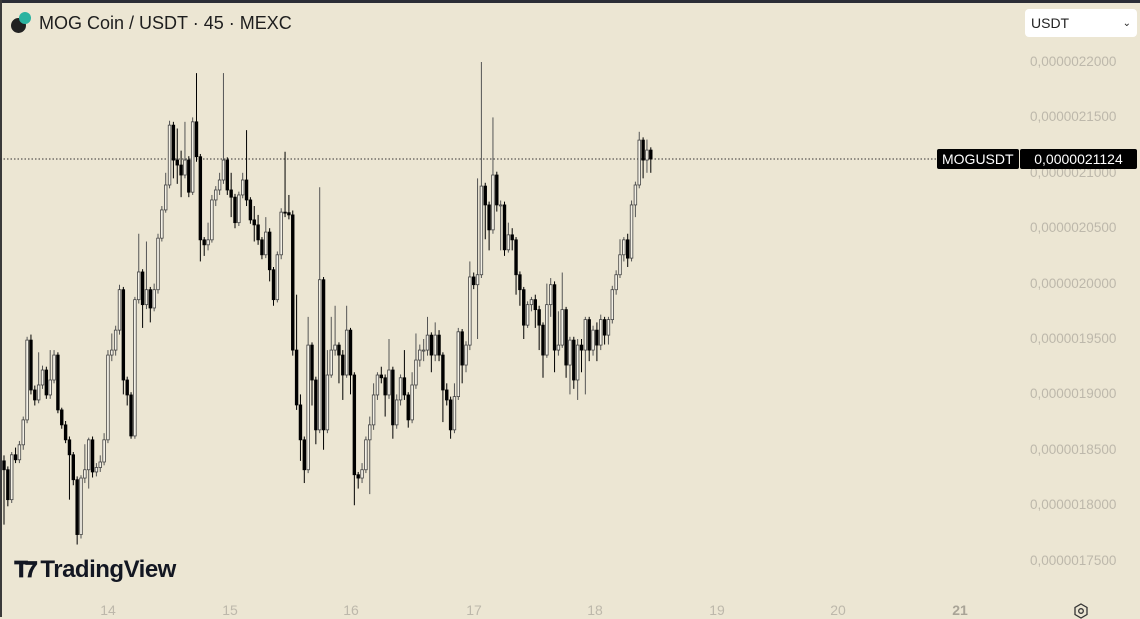  I want to click on currency-select-value: USDT, so click(1050, 23).